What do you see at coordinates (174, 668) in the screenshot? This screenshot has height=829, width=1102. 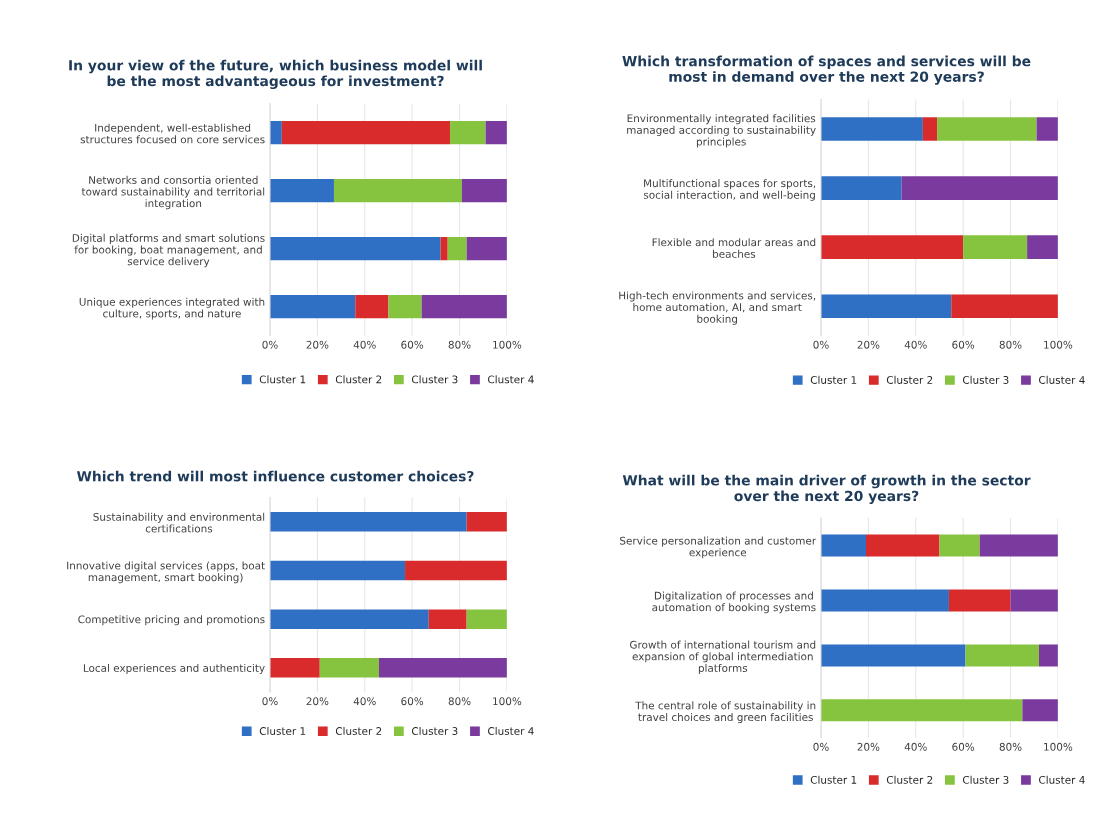 I see `y-tick-label: Local experiences and authenticity` at bounding box center [174, 668].